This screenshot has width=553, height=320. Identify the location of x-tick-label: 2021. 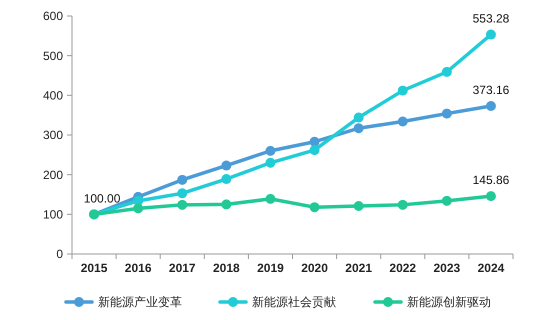
(358, 268).